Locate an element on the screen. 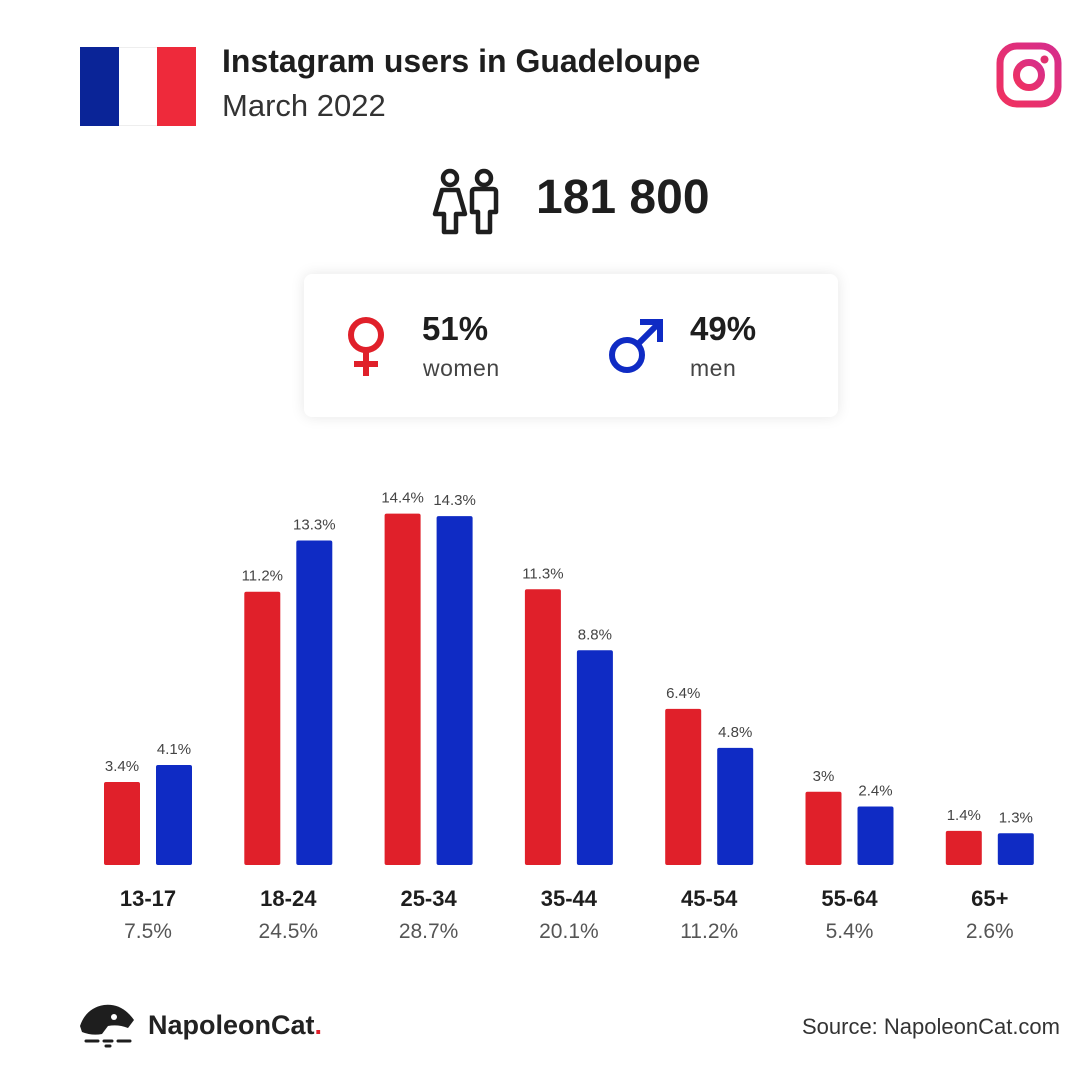  bar-value-label: 1.3% is located at coordinates (1016, 817).